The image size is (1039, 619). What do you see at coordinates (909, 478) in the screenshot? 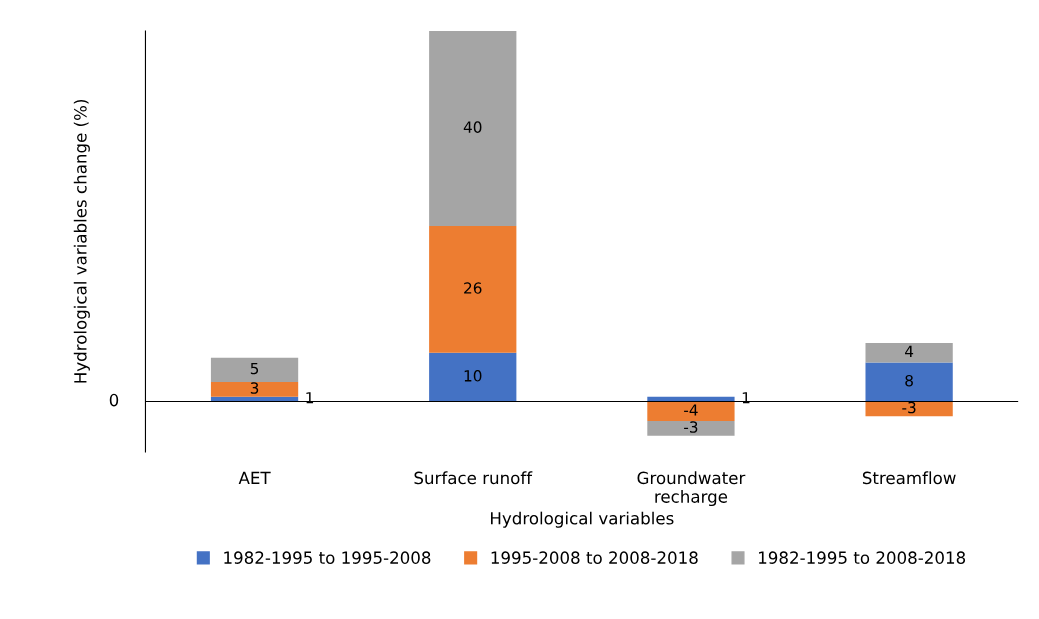
I see `x-tick-label: Streamflow` at bounding box center [909, 478].